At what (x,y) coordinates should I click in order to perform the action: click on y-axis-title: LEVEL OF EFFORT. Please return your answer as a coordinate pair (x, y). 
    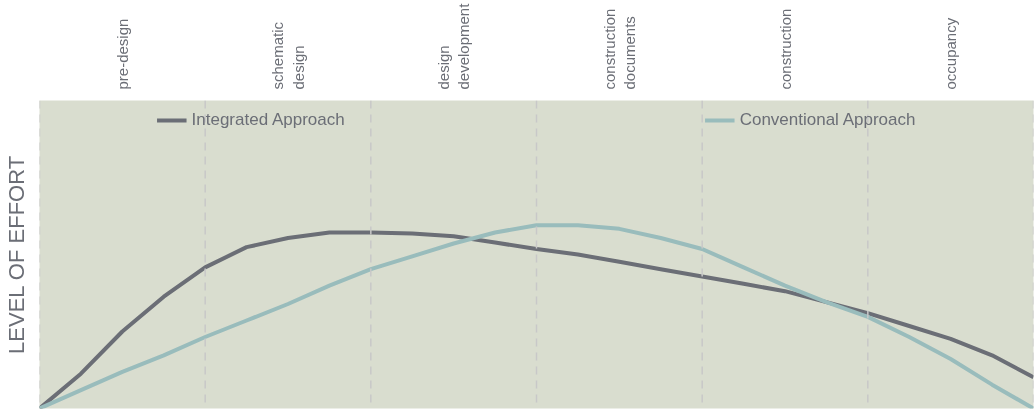
    Looking at the image, I should click on (16, 254).